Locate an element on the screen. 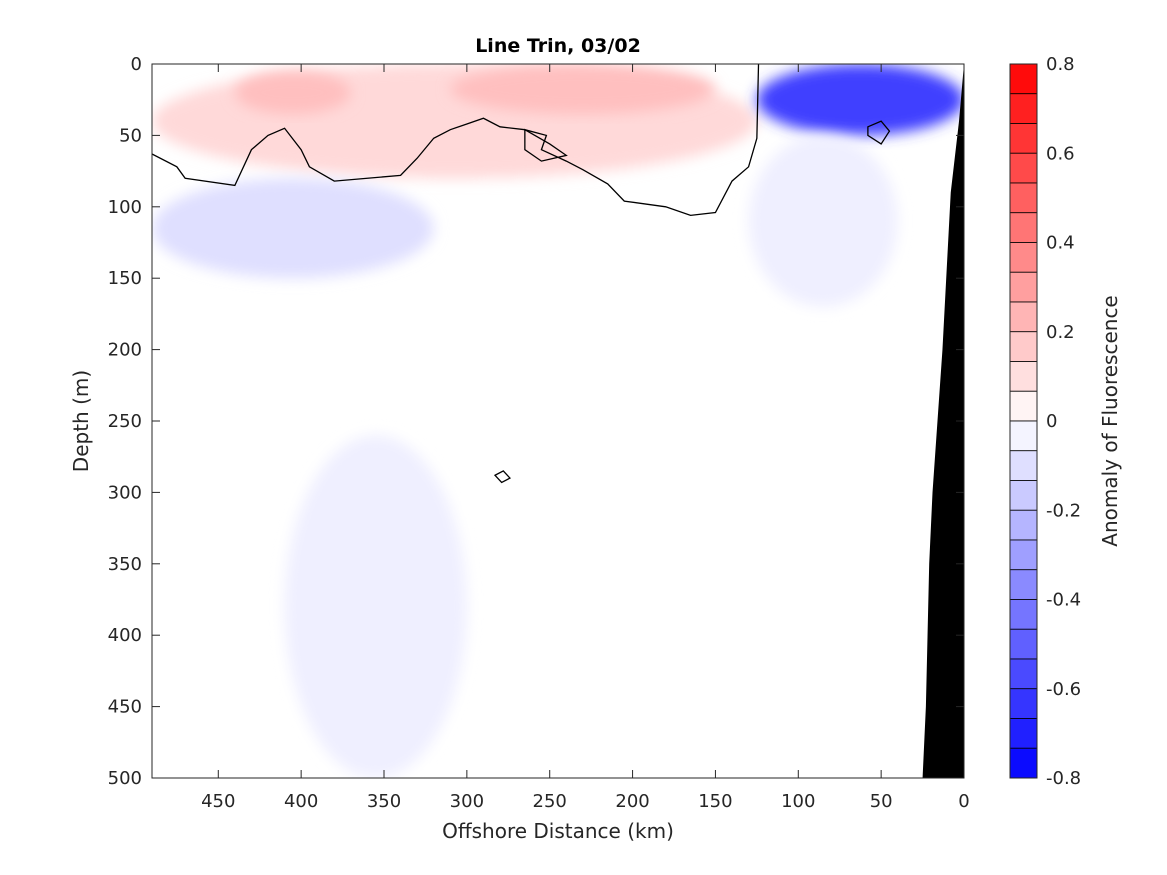 This screenshot has width=1167, height=875. x-tick-label: 300 is located at coordinates (467, 801).